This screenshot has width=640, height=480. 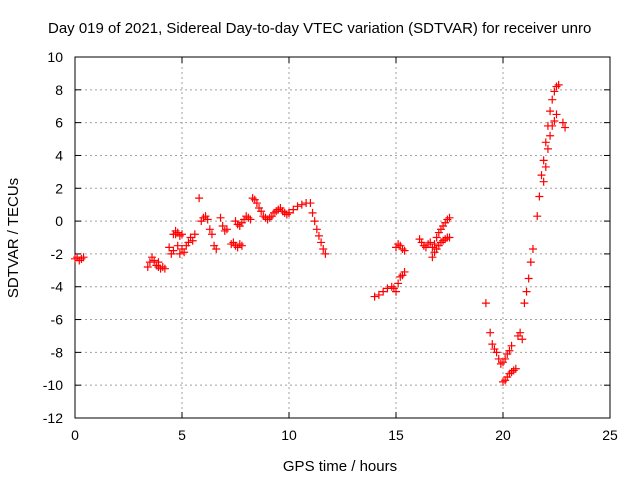 I want to click on y-tick-label: -2, so click(x=57, y=254).